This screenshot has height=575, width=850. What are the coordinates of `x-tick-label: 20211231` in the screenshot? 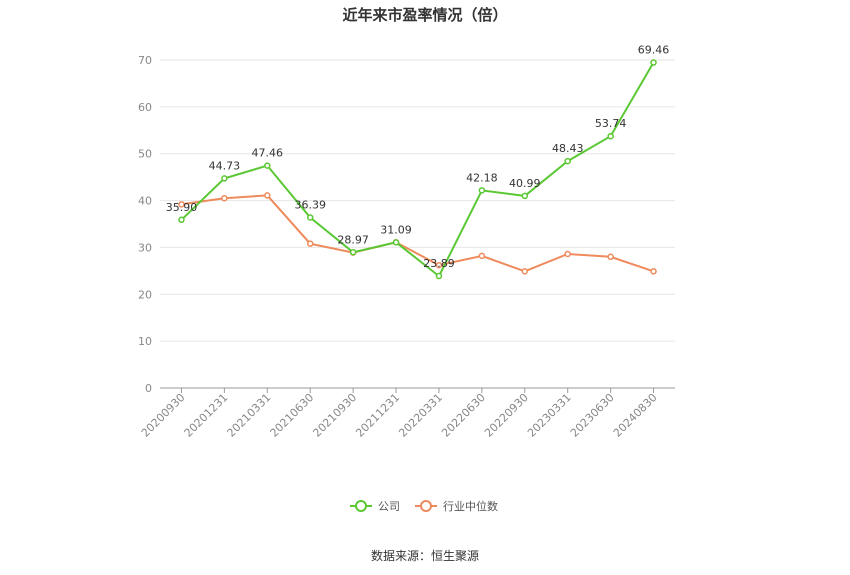 It's located at (377, 415).